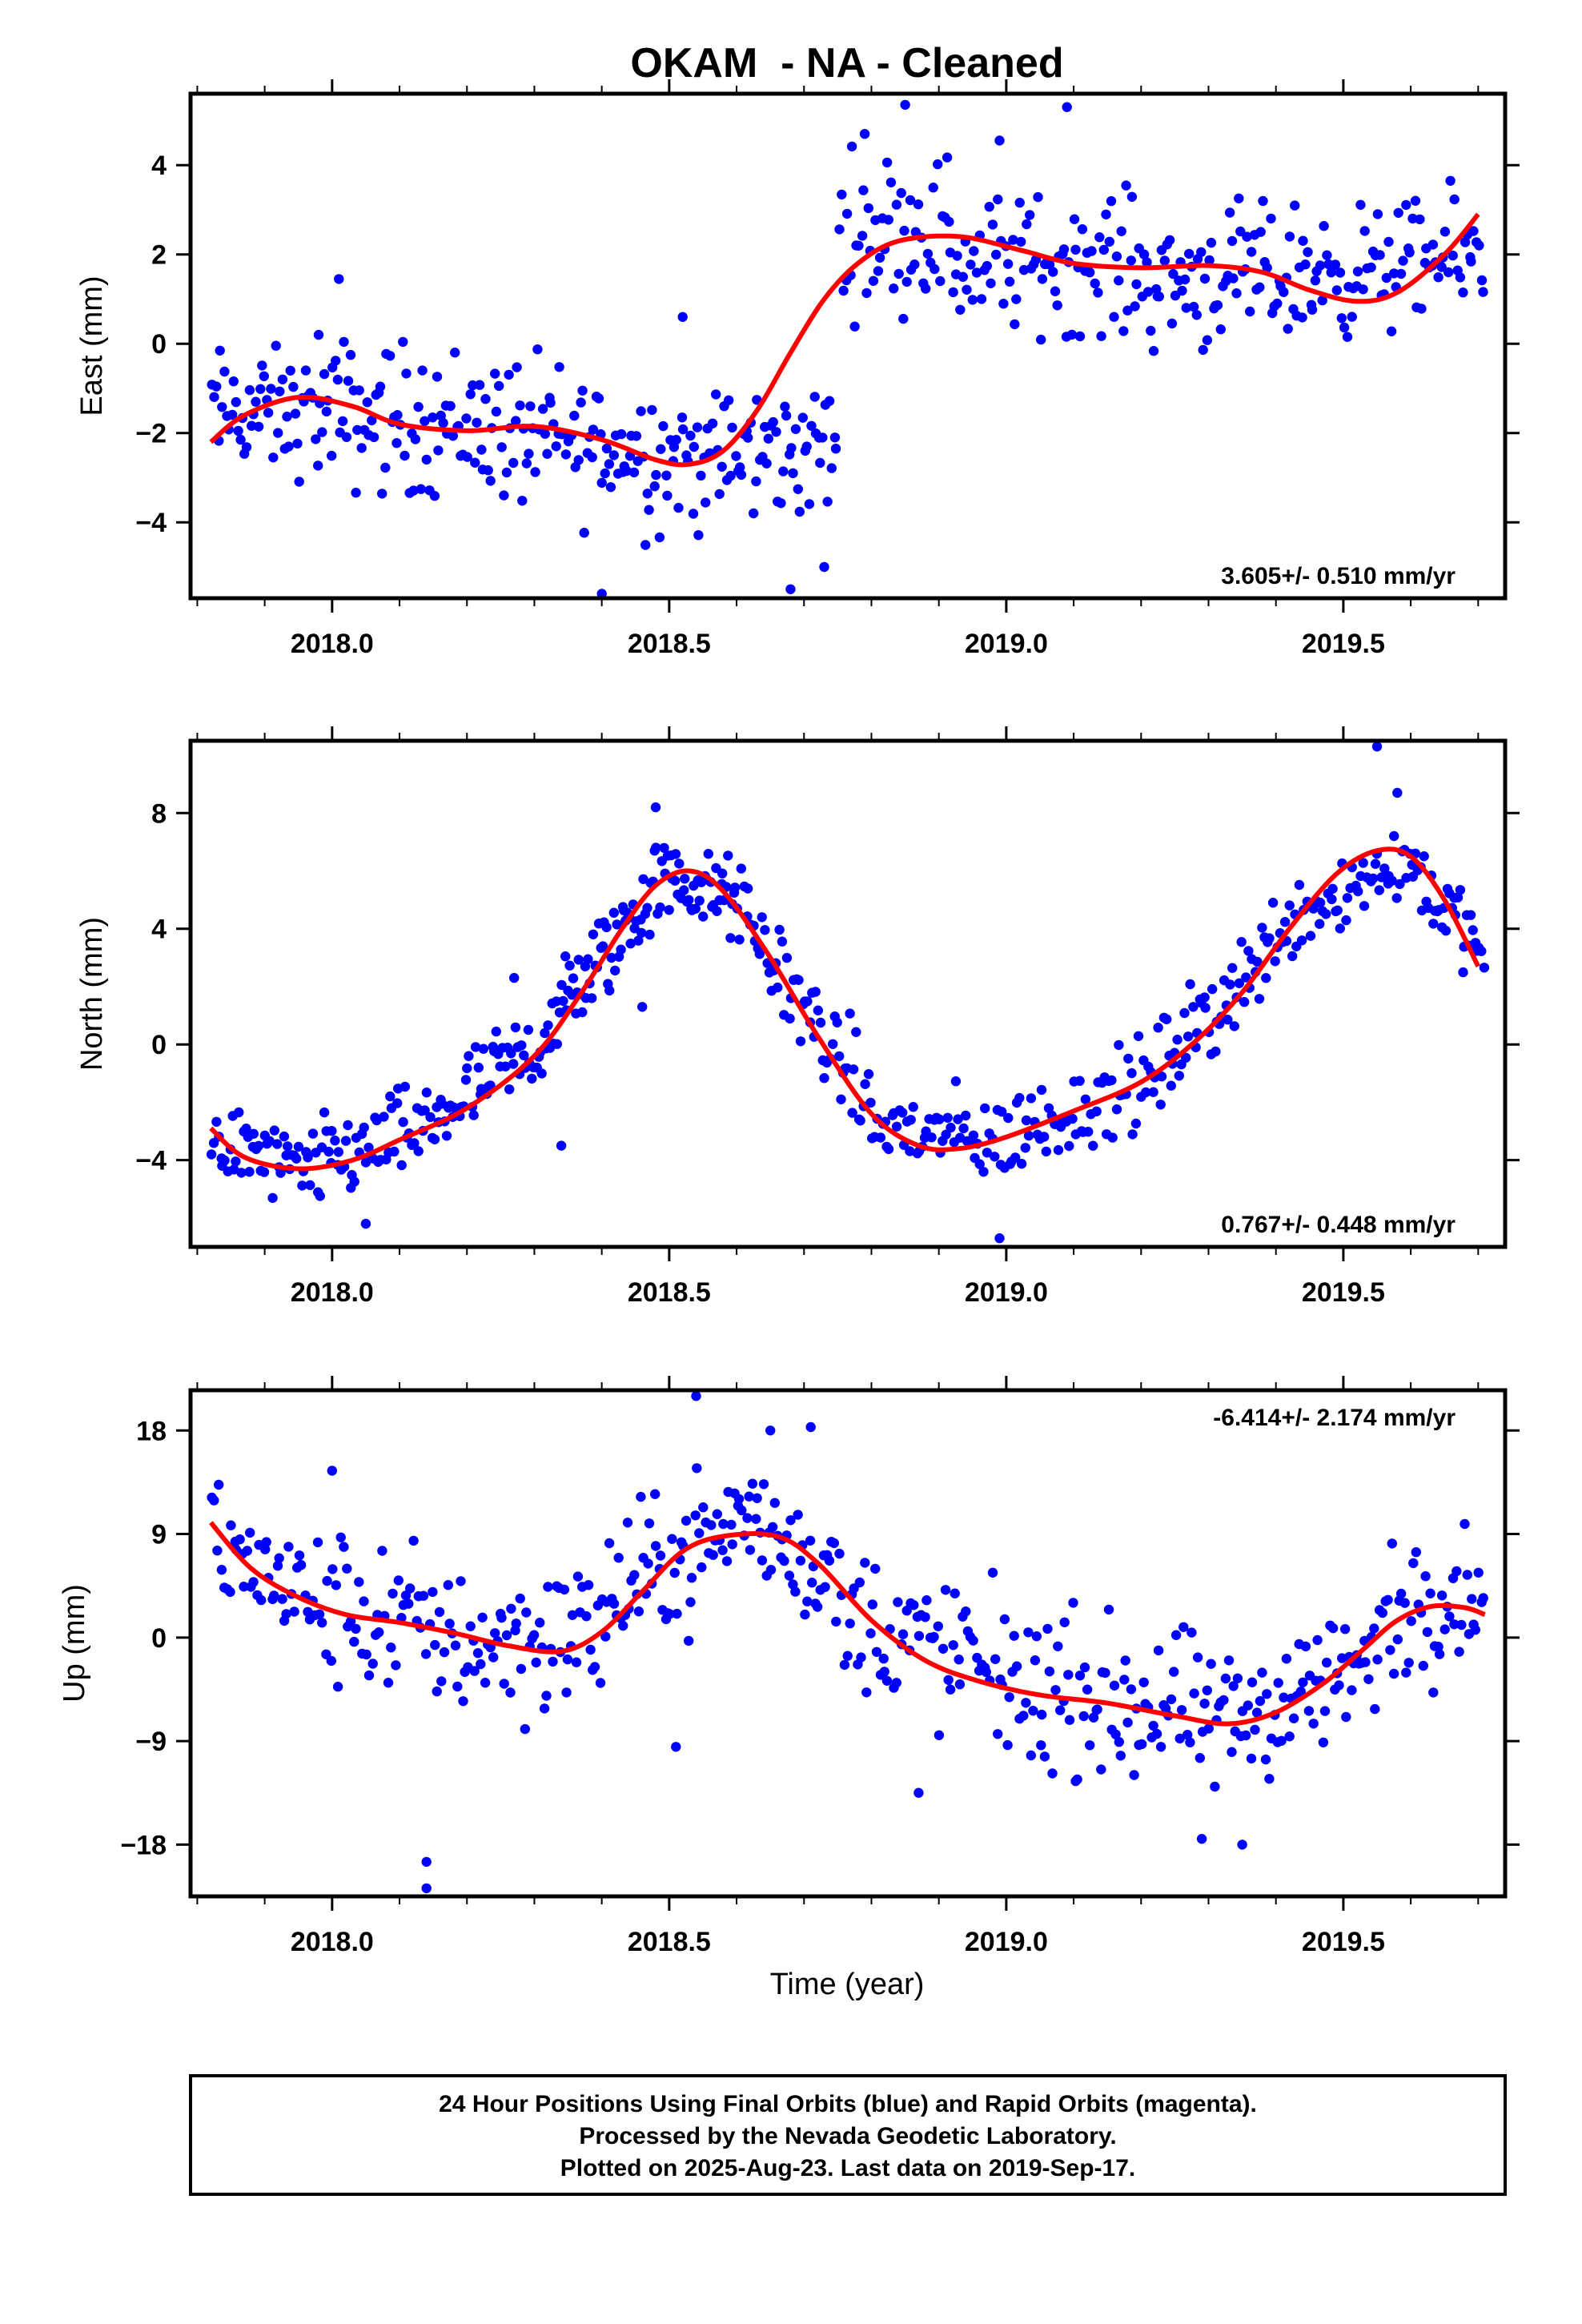  Describe the element at coordinates (332, 1292) in the screenshot. I see `x-tick-label: 2018.0` at that location.